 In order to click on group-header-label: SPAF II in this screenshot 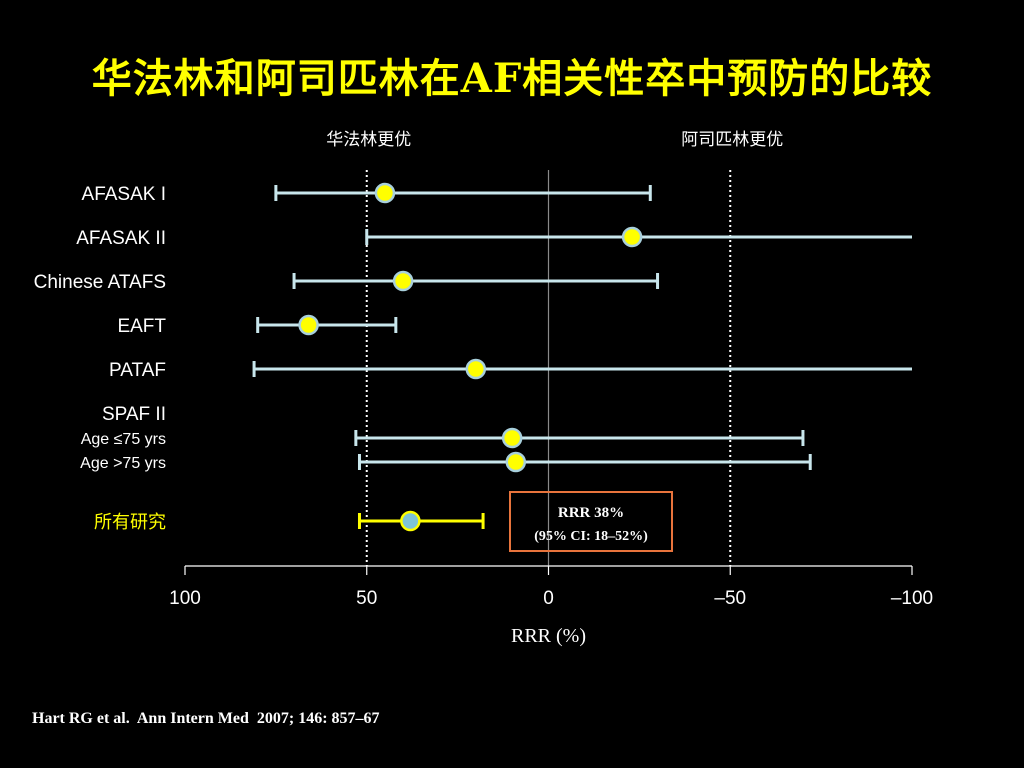, I will do `click(134, 414)`.